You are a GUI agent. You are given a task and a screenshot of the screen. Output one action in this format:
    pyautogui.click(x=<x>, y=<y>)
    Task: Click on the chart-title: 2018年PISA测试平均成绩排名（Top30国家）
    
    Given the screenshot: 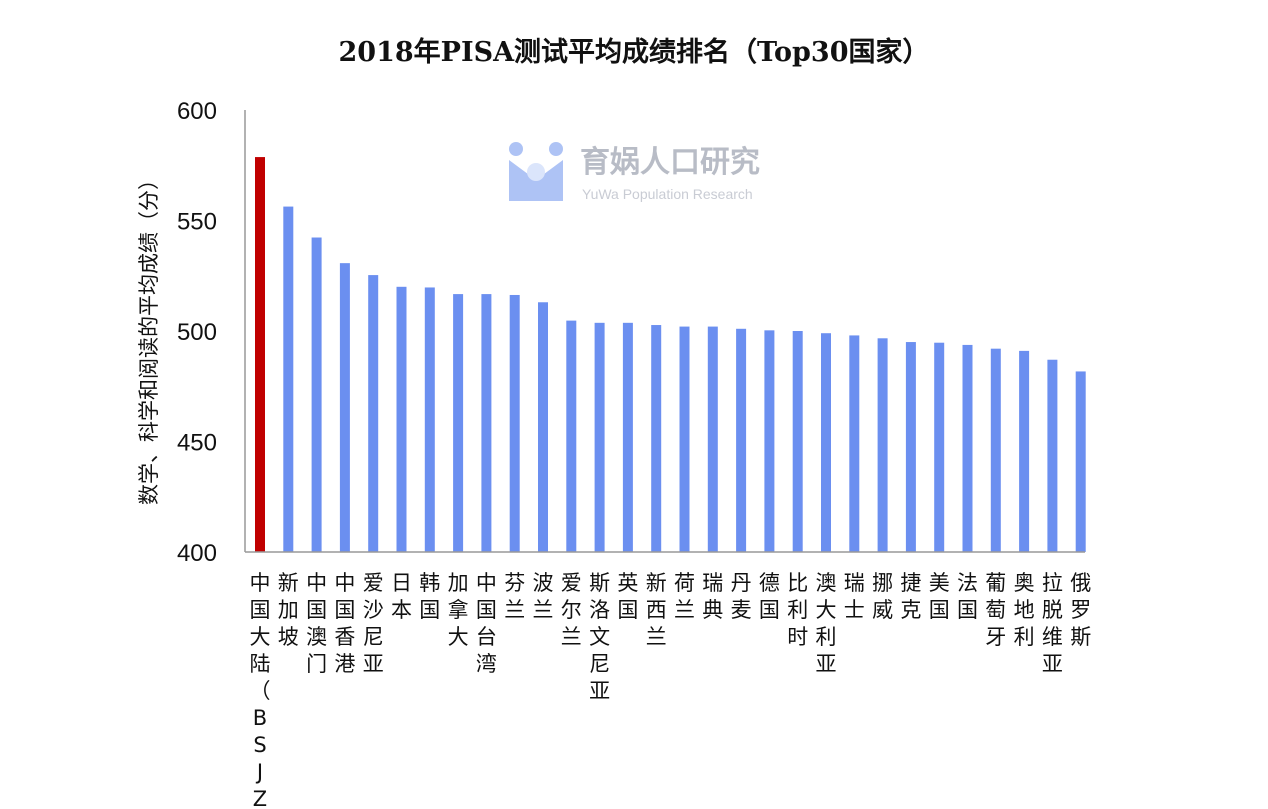 What is the action you would take?
    pyautogui.click(x=634, y=52)
    